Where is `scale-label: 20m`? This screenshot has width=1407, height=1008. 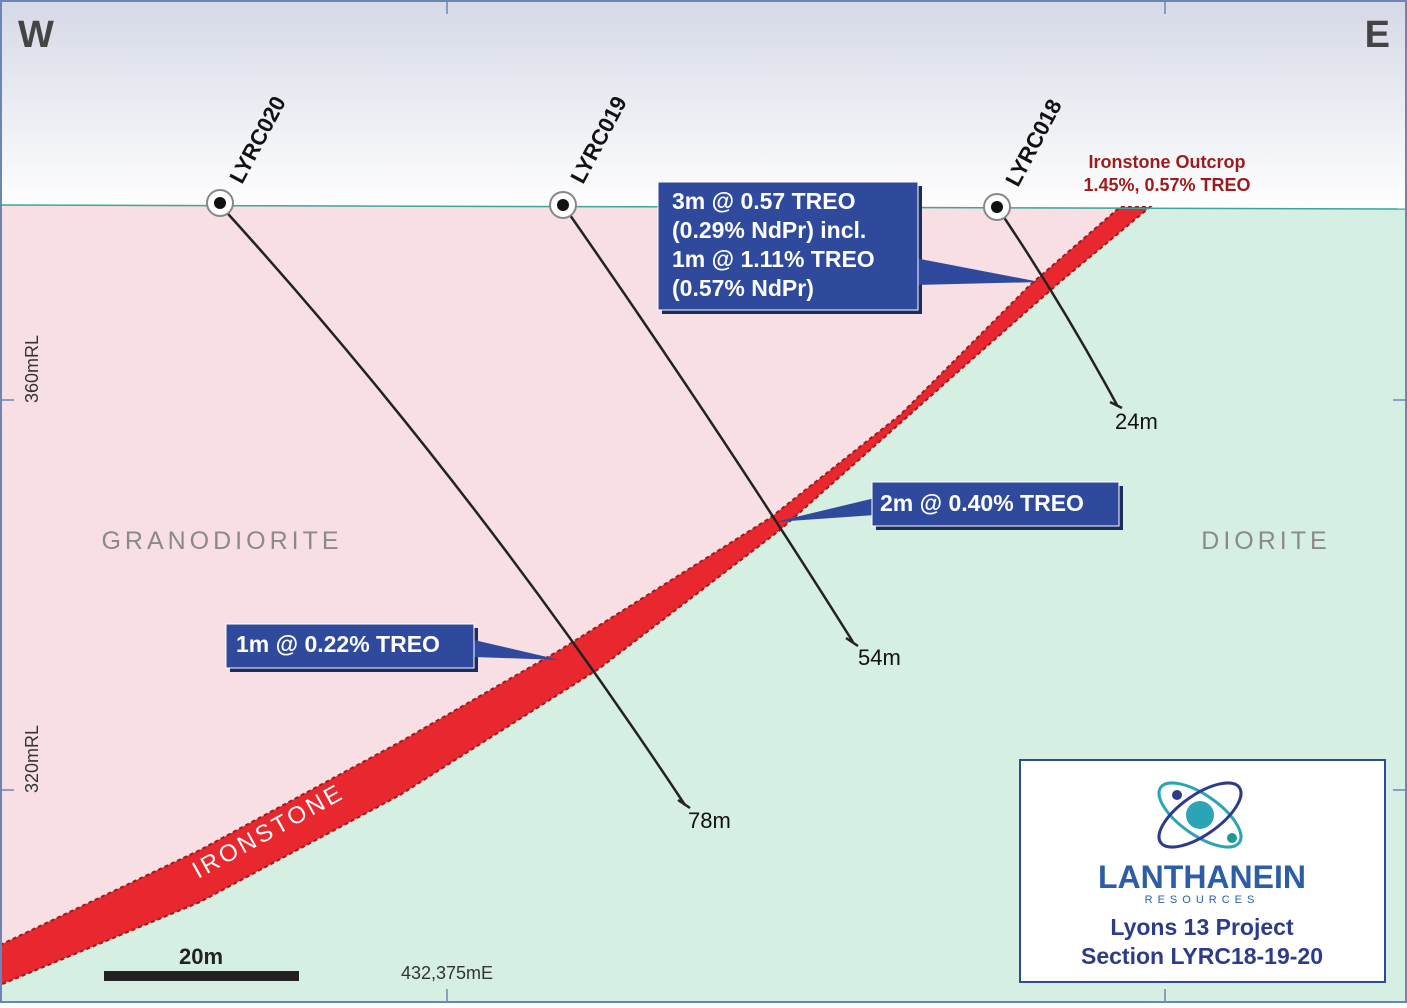 scale-label: 20m is located at coordinates (201, 956).